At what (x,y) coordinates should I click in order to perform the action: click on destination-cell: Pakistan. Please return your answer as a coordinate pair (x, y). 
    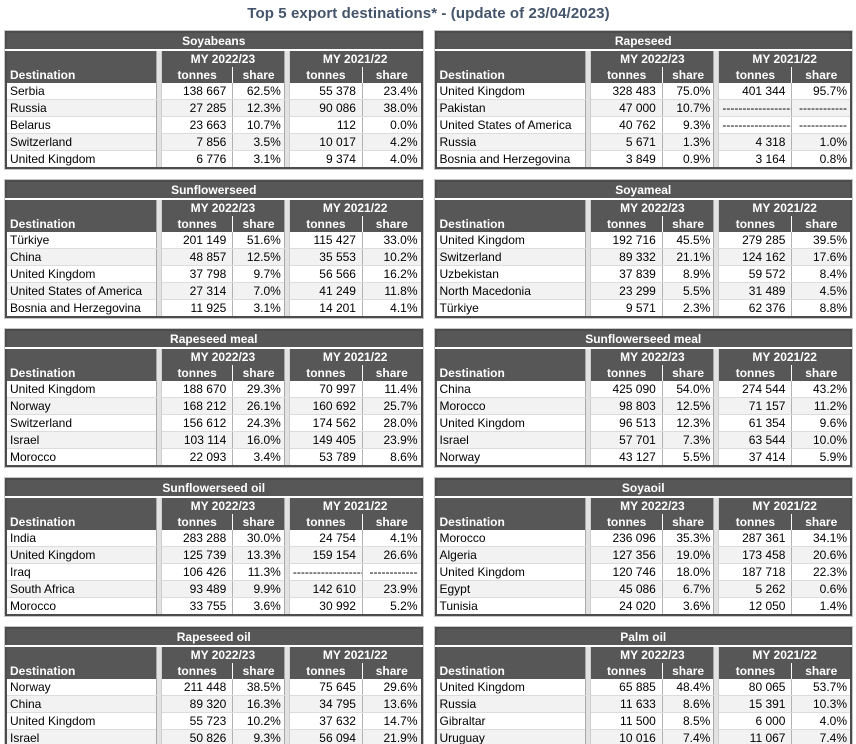
    Looking at the image, I should click on (510, 108).